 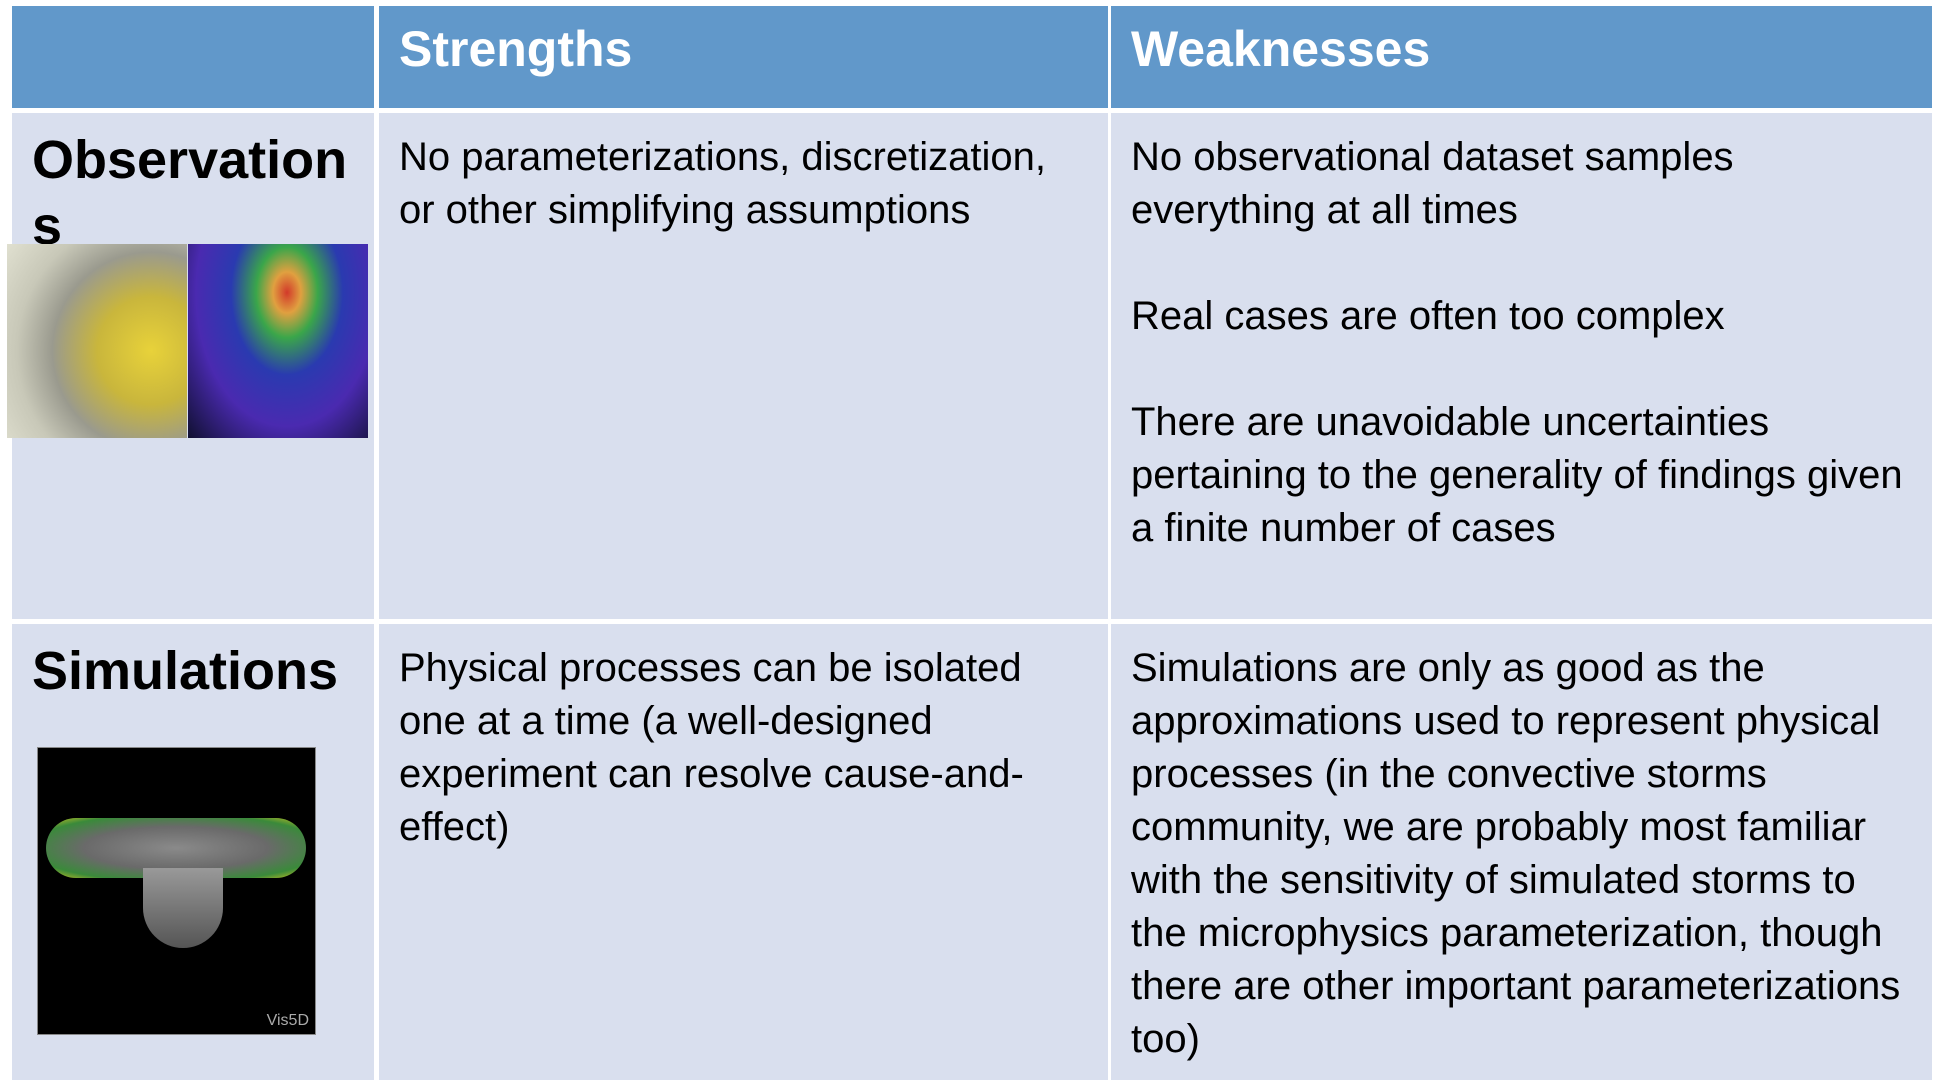 What do you see at coordinates (1428, 316) in the screenshot?
I see `cell-text: Real cases are often too complex` at bounding box center [1428, 316].